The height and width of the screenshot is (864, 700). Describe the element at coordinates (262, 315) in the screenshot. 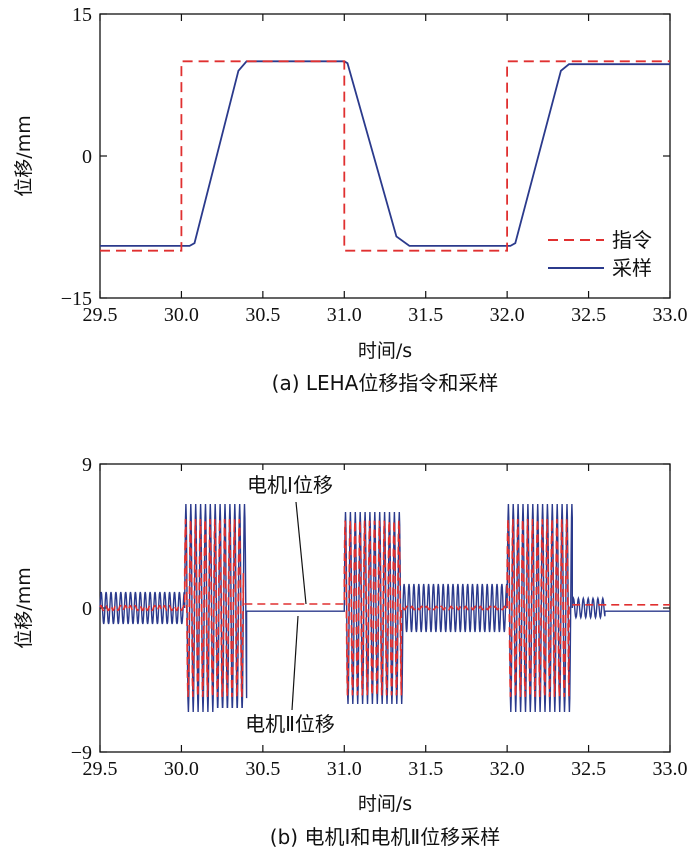

I see `a-x-tick-label: 30.5` at that location.